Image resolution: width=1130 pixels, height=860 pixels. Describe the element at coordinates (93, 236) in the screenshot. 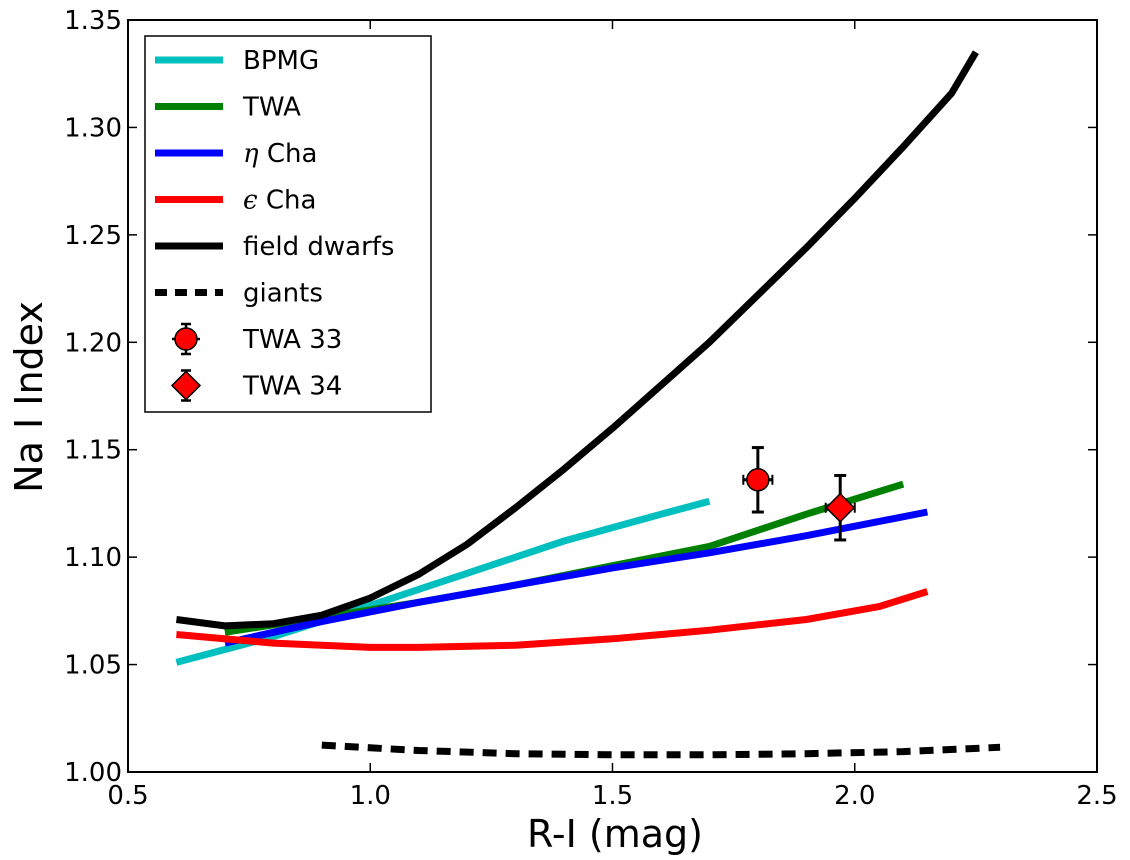

I see `y-tick-label: 1.25` at that location.